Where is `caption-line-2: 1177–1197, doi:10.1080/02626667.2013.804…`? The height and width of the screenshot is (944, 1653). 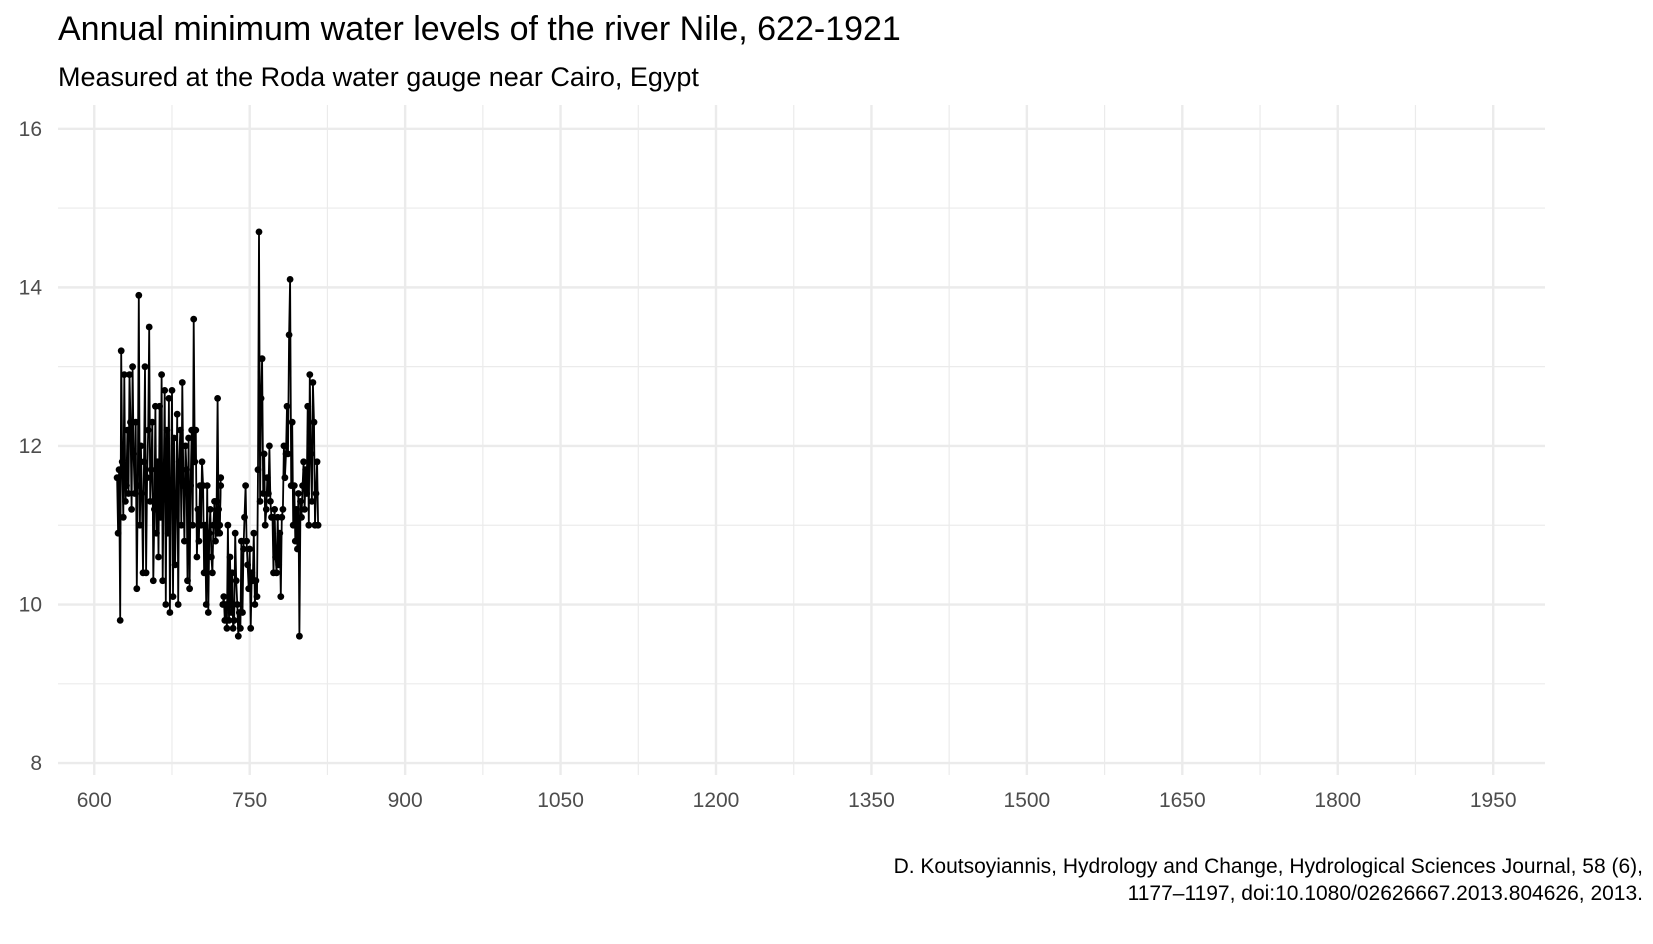 caption-line-2: 1177–1197, doi:10.1080/02626667.2013.804… is located at coordinates (1385, 893).